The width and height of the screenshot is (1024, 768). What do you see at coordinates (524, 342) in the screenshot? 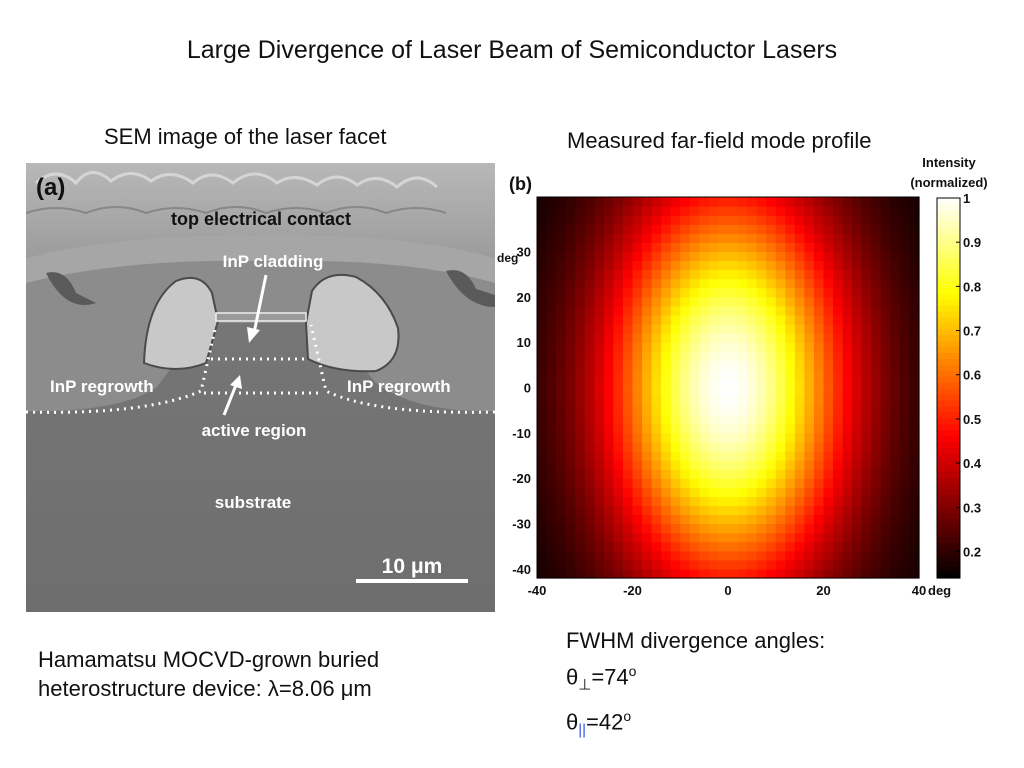
I see `y-tick-label: 10` at bounding box center [524, 342].